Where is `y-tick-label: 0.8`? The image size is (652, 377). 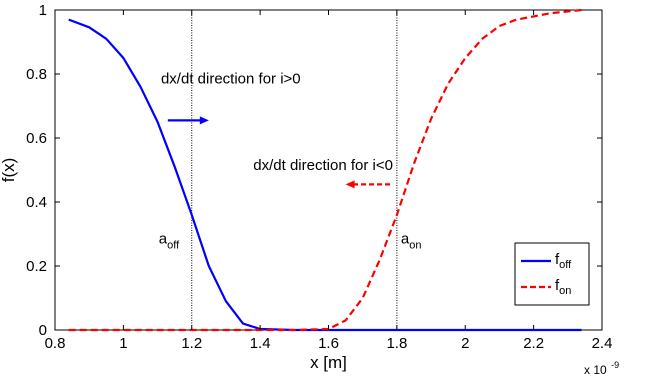 y-tick-label: 0.8 is located at coordinates (36, 74).